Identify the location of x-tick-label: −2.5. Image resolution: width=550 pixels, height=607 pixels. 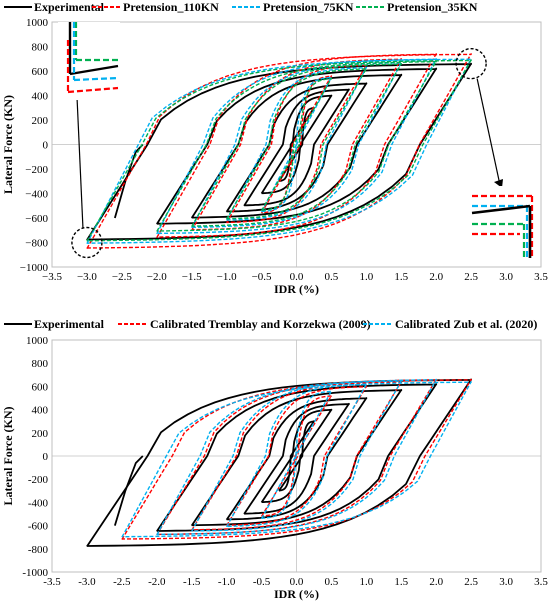
(122, 277).